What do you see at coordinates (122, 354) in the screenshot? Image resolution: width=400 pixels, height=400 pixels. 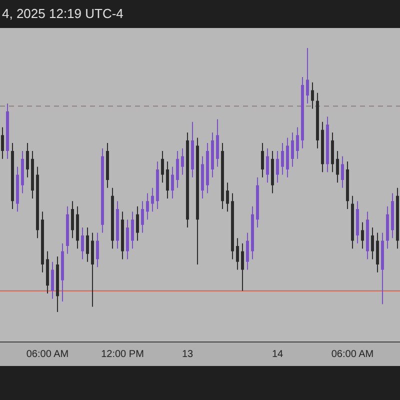 I see `x-tick-label: 12:00 PM` at bounding box center [122, 354].